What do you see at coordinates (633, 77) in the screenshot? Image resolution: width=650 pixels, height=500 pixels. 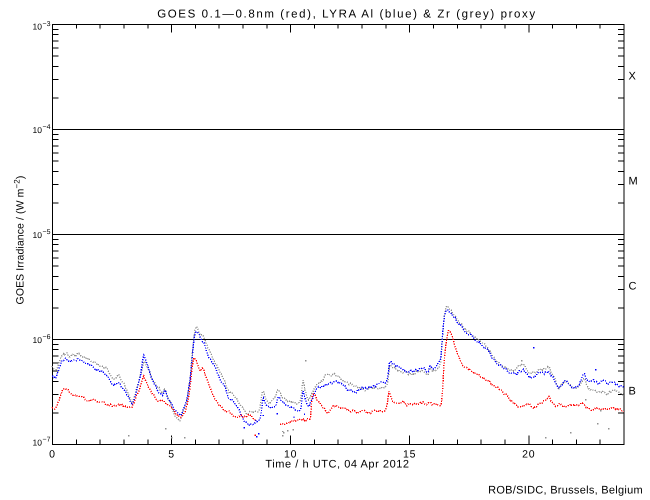 I see `svg-text: X` at bounding box center [633, 77].